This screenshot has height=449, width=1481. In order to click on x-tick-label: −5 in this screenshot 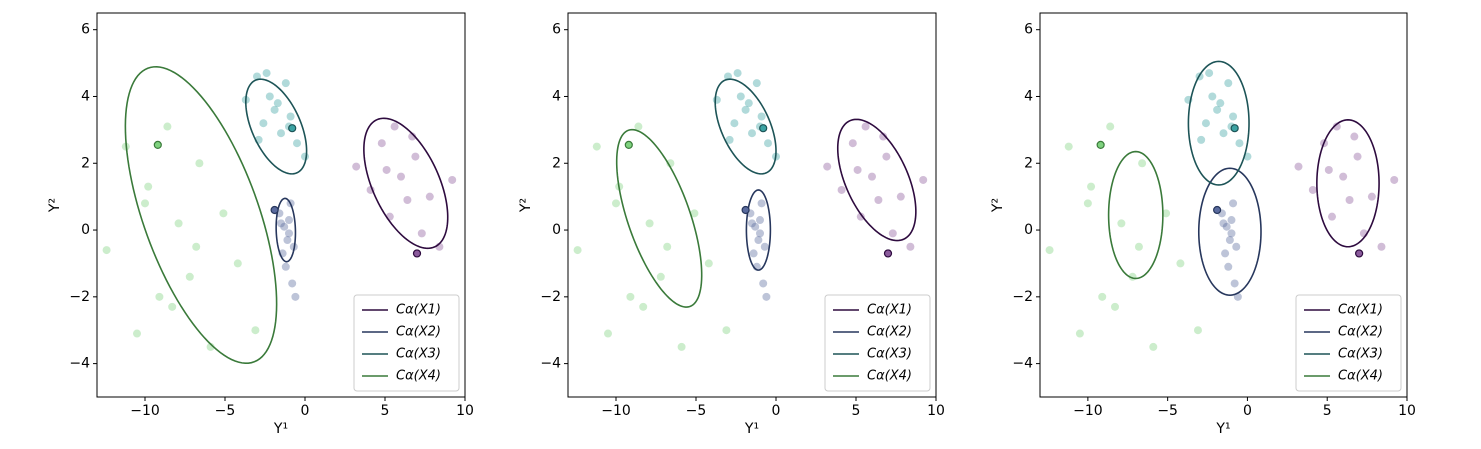, I will do `click(225, 411)`.